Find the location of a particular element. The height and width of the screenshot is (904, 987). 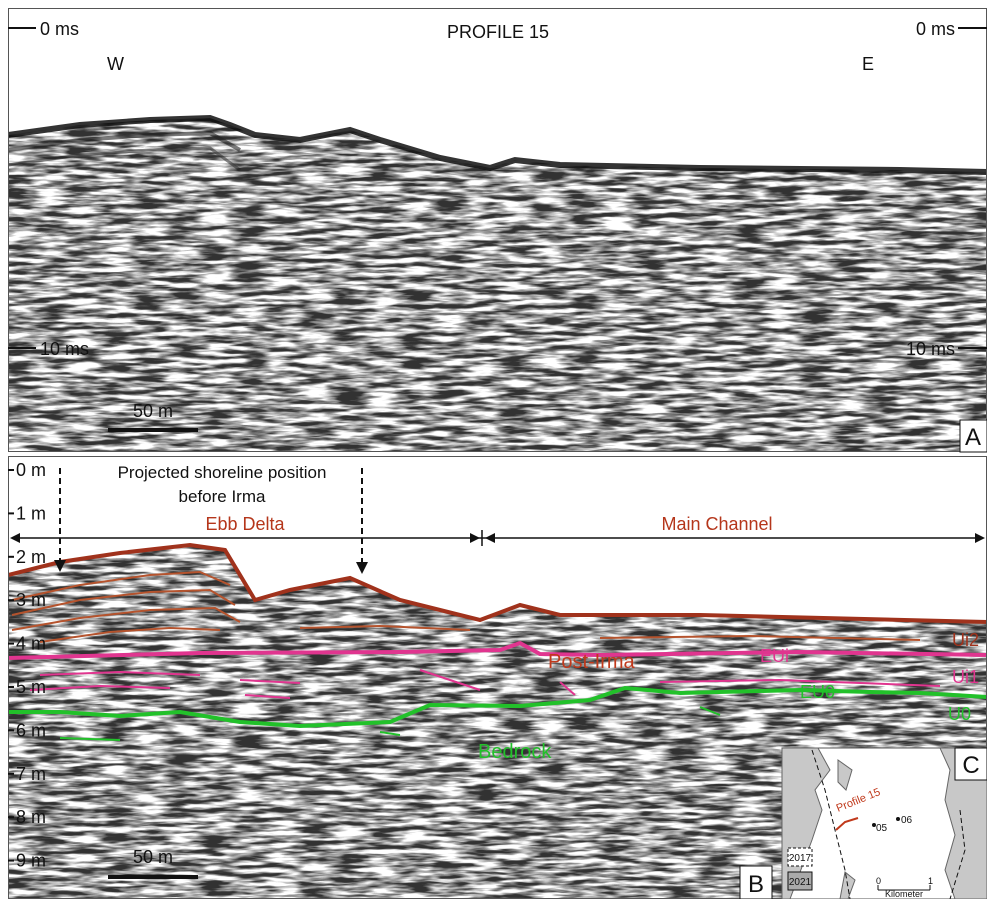

unit-label: Post-Irma is located at coordinates (592, 662).